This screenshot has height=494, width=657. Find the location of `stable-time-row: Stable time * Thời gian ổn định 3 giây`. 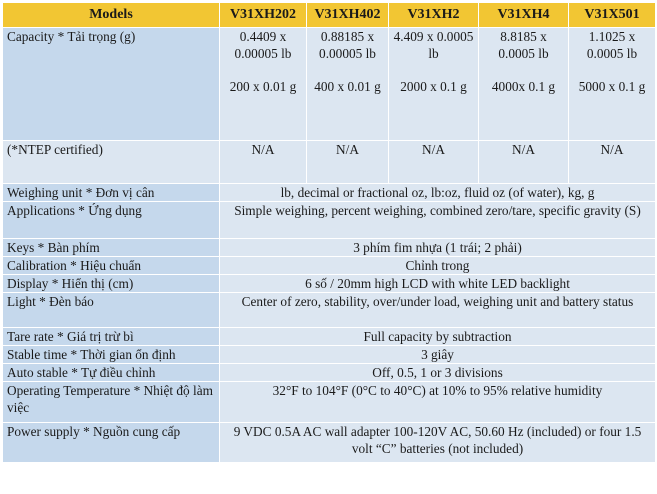

stable-time-row: Stable time * Thời gian ổn định 3 giây is located at coordinates (329, 354).